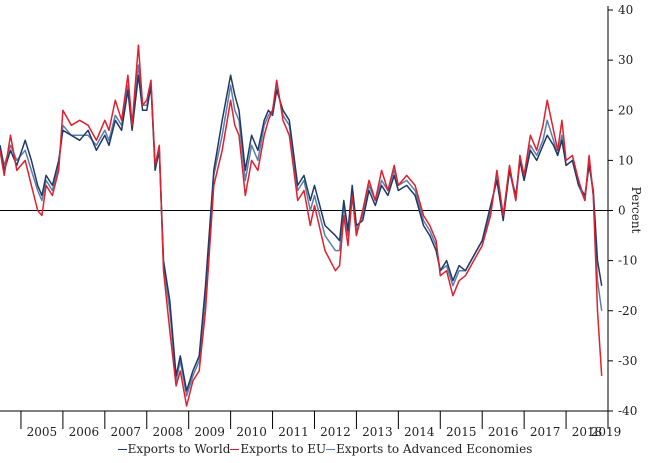  I want to click on y-tick-label: 20, so click(625, 110).